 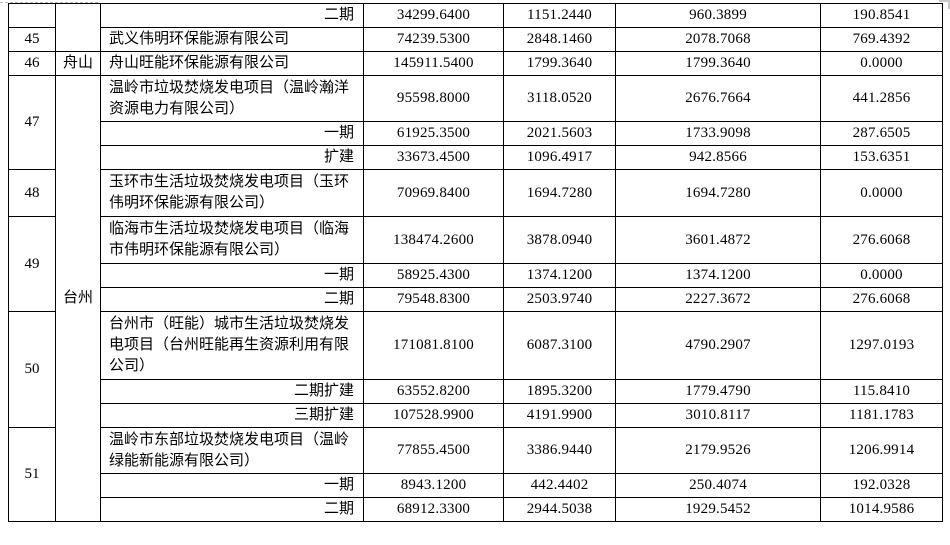 I want to click on value-cell: 2227.3672, so click(x=718, y=299).